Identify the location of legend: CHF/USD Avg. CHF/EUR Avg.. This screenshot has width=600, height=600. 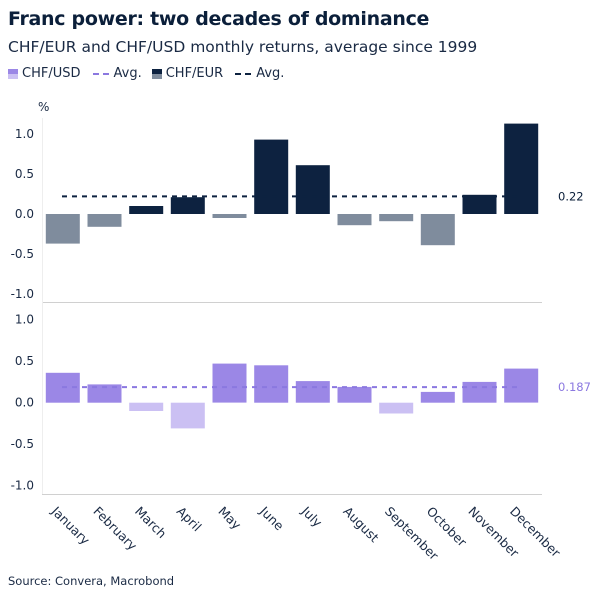
(151, 73).